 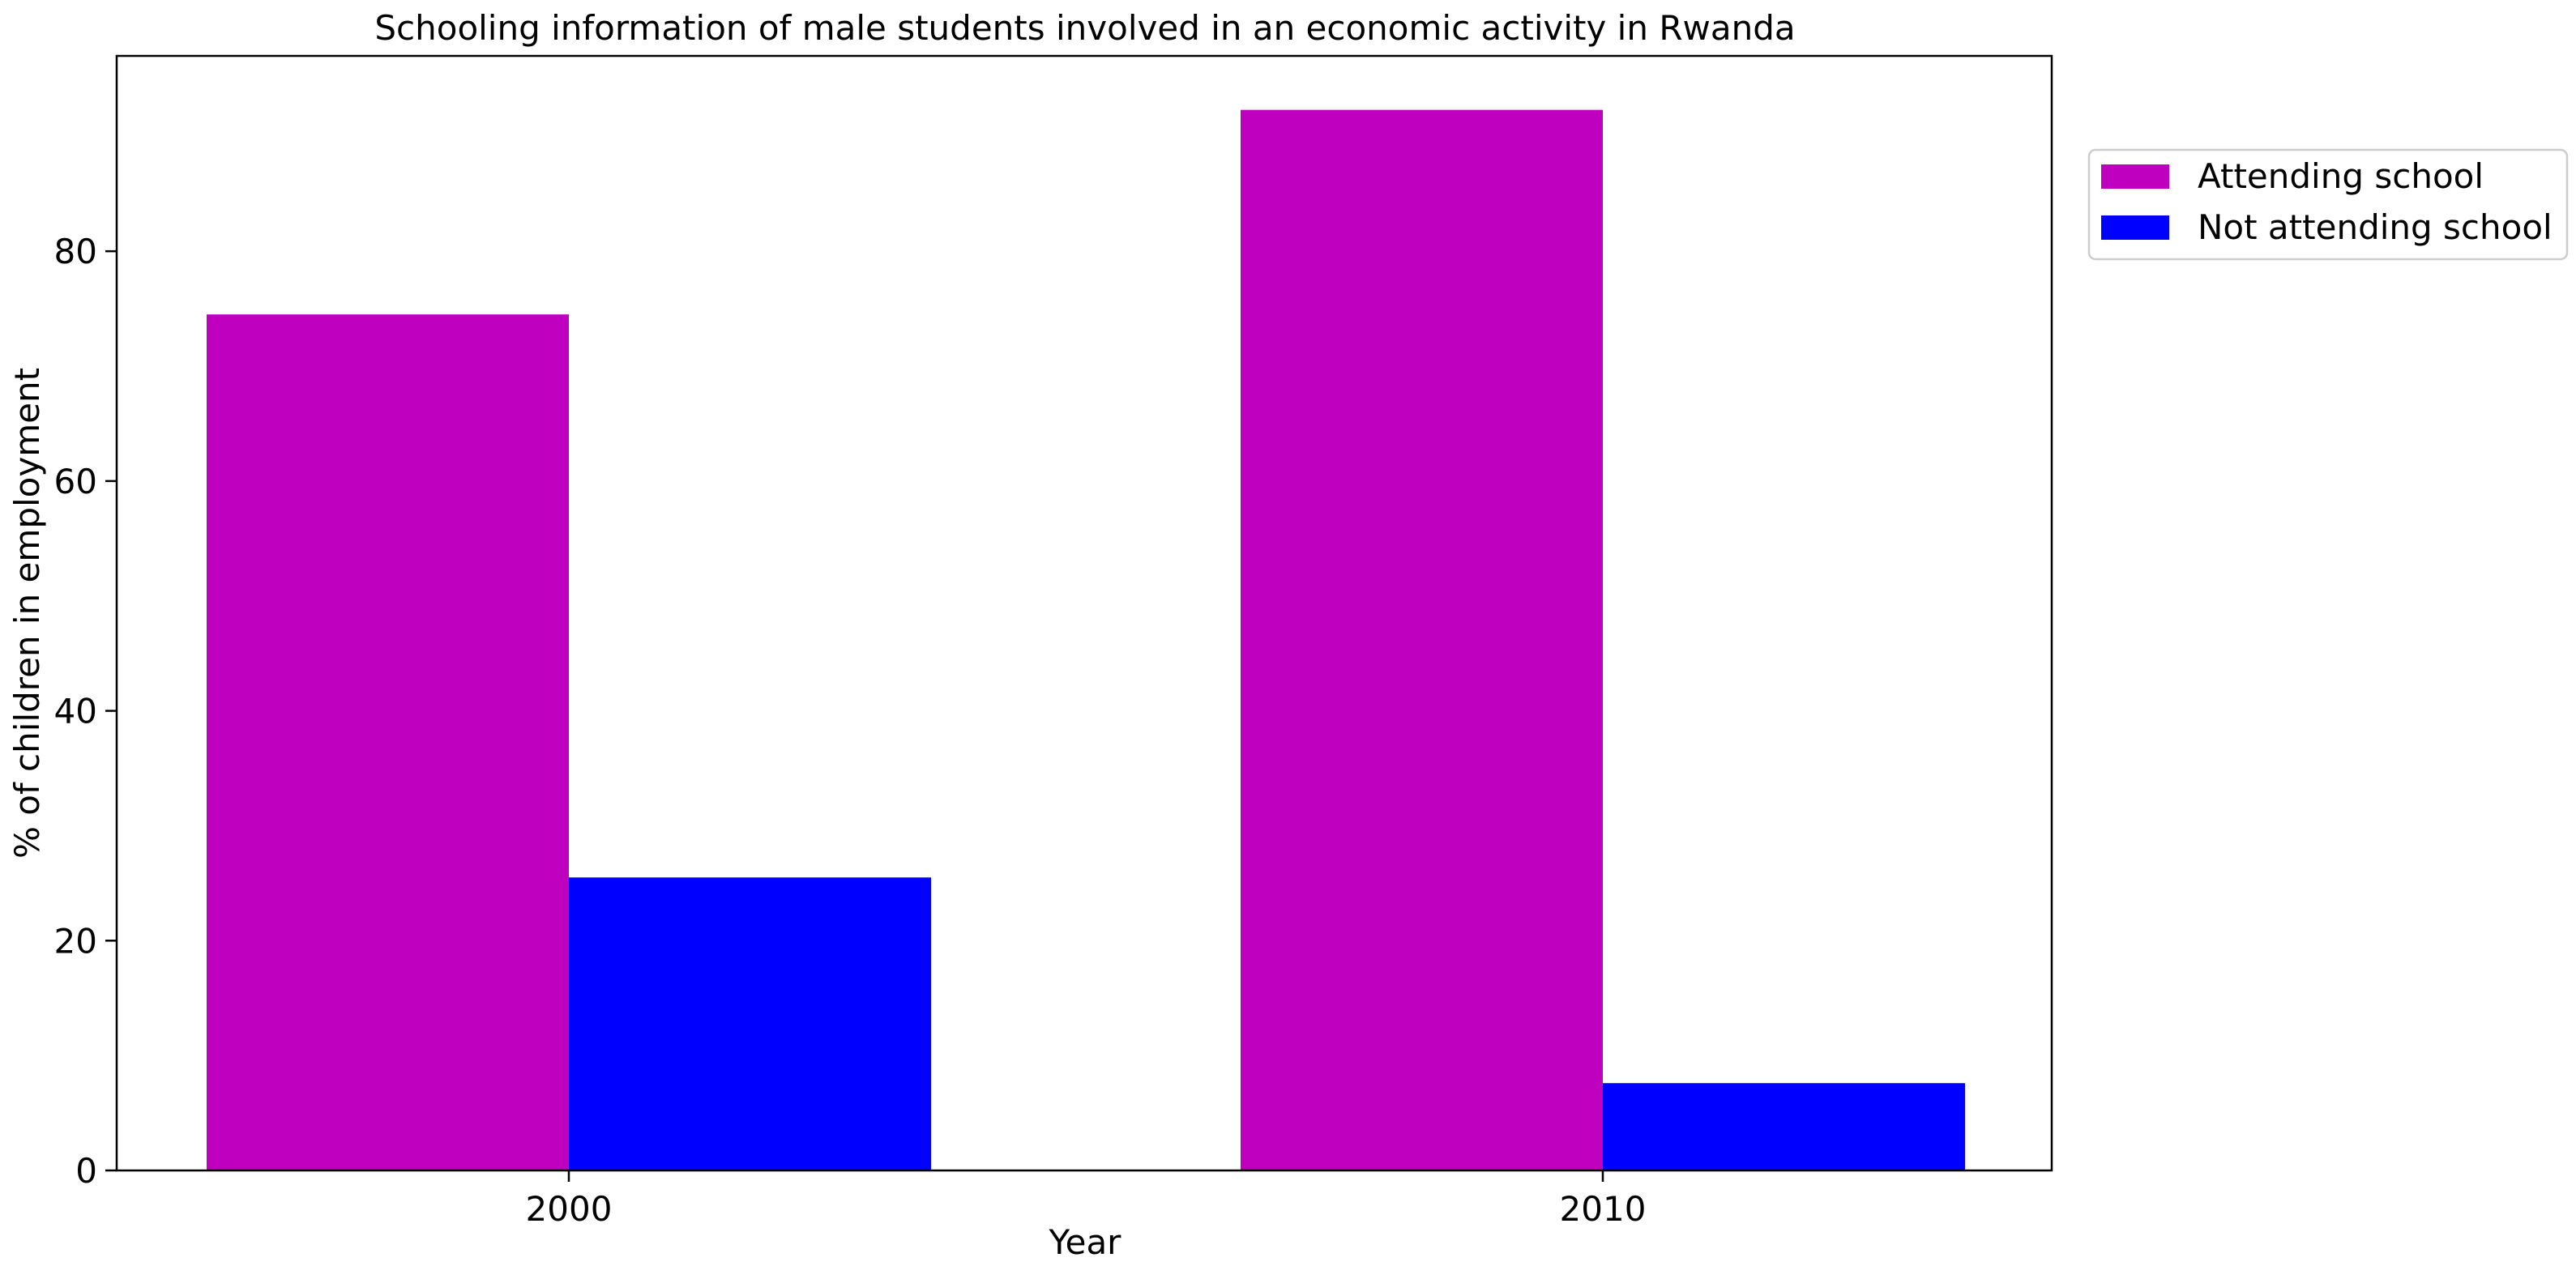 What do you see at coordinates (1085, 1242) in the screenshot?
I see `x-axis-label: Year` at bounding box center [1085, 1242].